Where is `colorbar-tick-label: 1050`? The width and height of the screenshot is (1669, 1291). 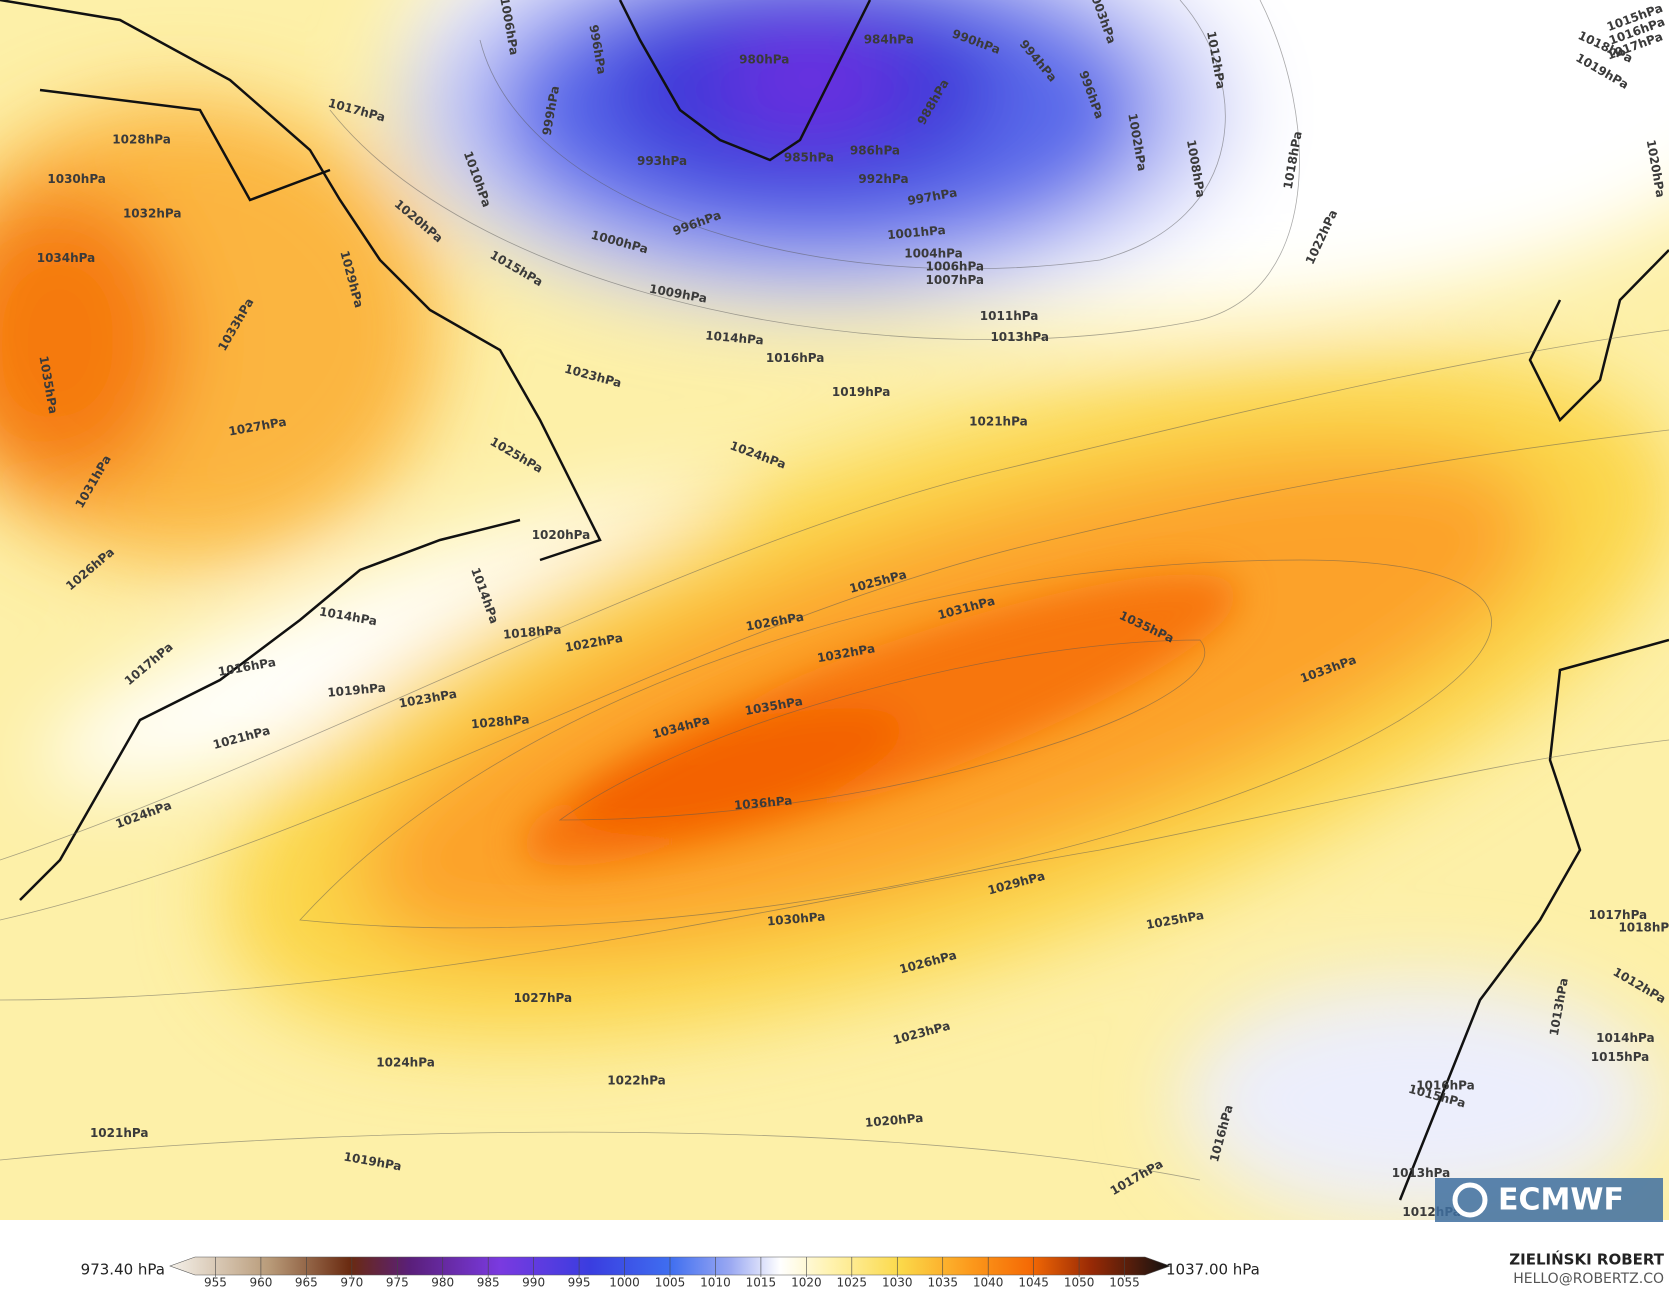
colorbar-tick-label: 1050 is located at coordinates (1079, 1282).